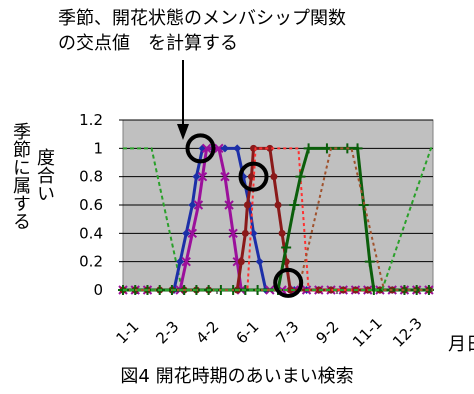 This screenshot has height=394, width=474. I want to click on y-axis-label: 季節に属する 度合い, so click(35, 212).